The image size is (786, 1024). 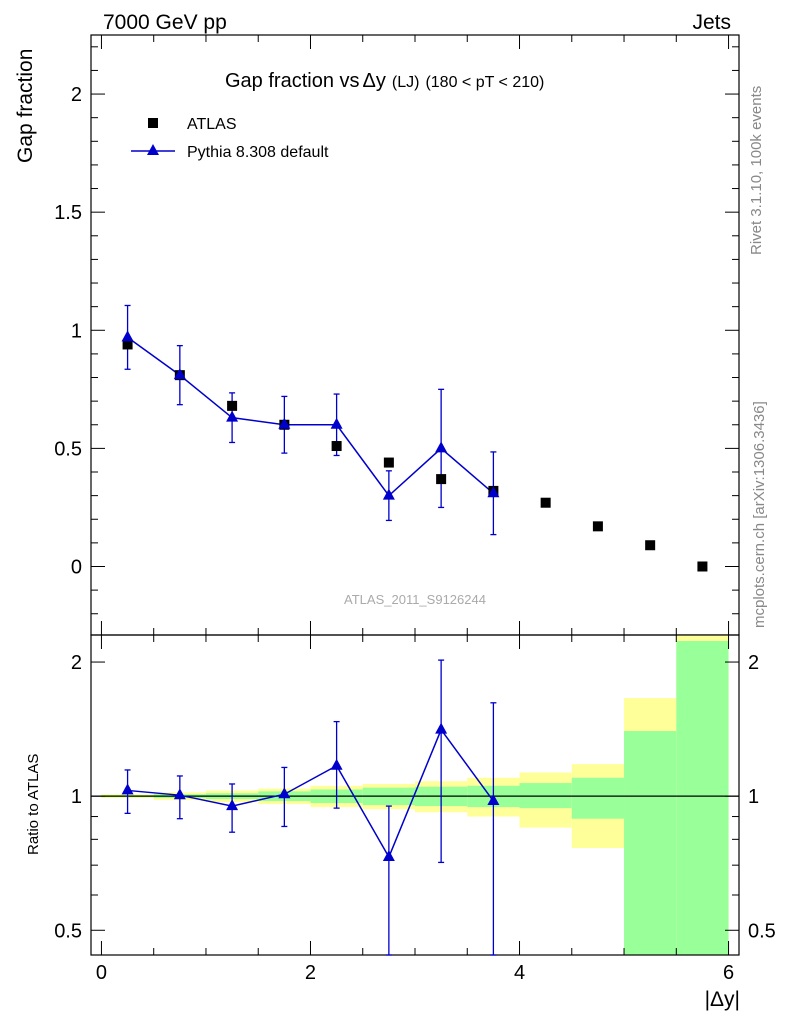 I want to click on x-tick-label: 2, so click(x=310, y=973).